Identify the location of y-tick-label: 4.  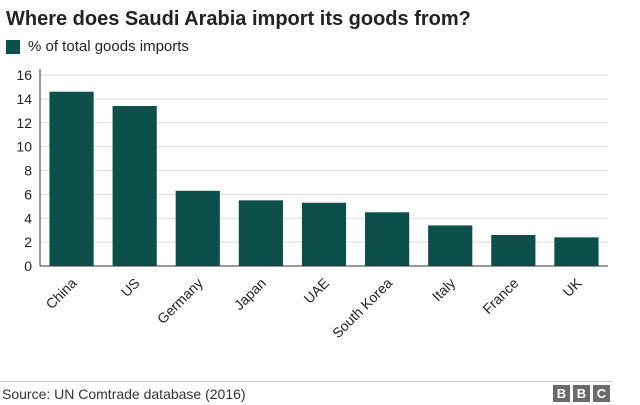
(28, 218).